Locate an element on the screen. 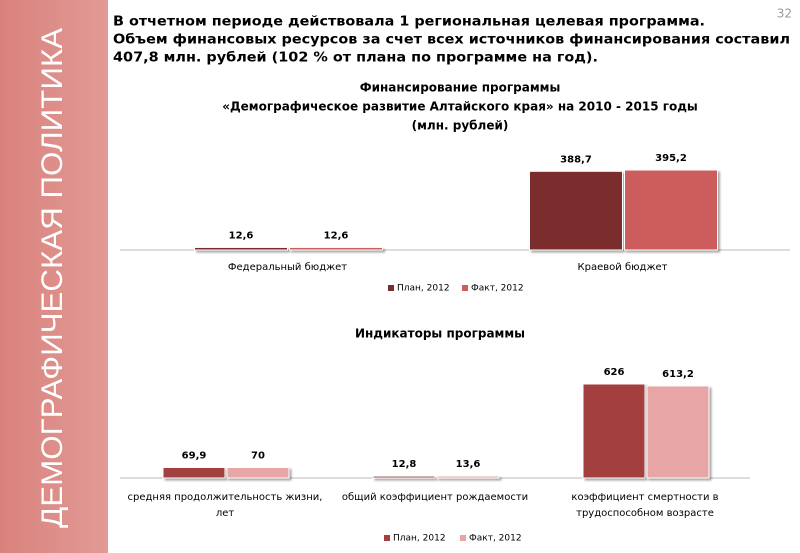 Image resolution: width=800 pixels, height=553 pixels. x-tick-label-line: трудоспособном возрасте is located at coordinates (645, 513).